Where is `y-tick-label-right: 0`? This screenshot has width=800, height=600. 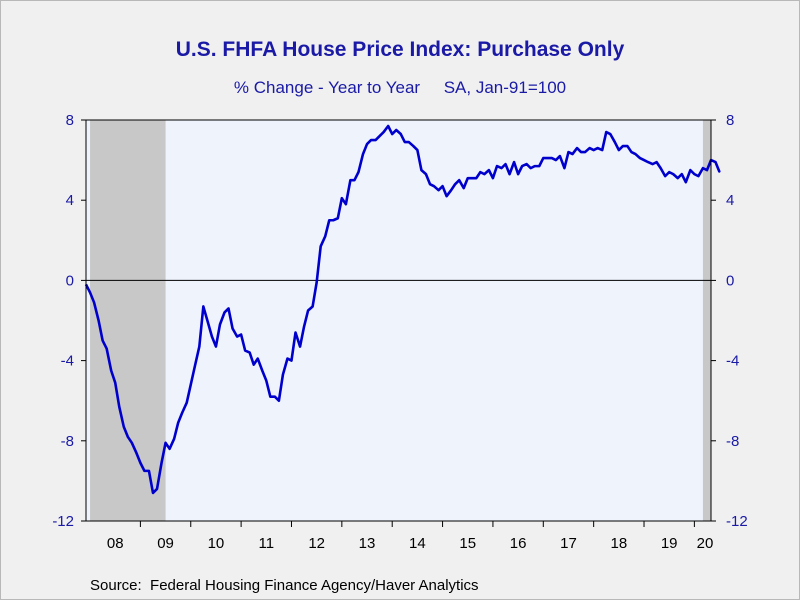 y-tick-label-right: 0 is located at coordinates (730, 280).